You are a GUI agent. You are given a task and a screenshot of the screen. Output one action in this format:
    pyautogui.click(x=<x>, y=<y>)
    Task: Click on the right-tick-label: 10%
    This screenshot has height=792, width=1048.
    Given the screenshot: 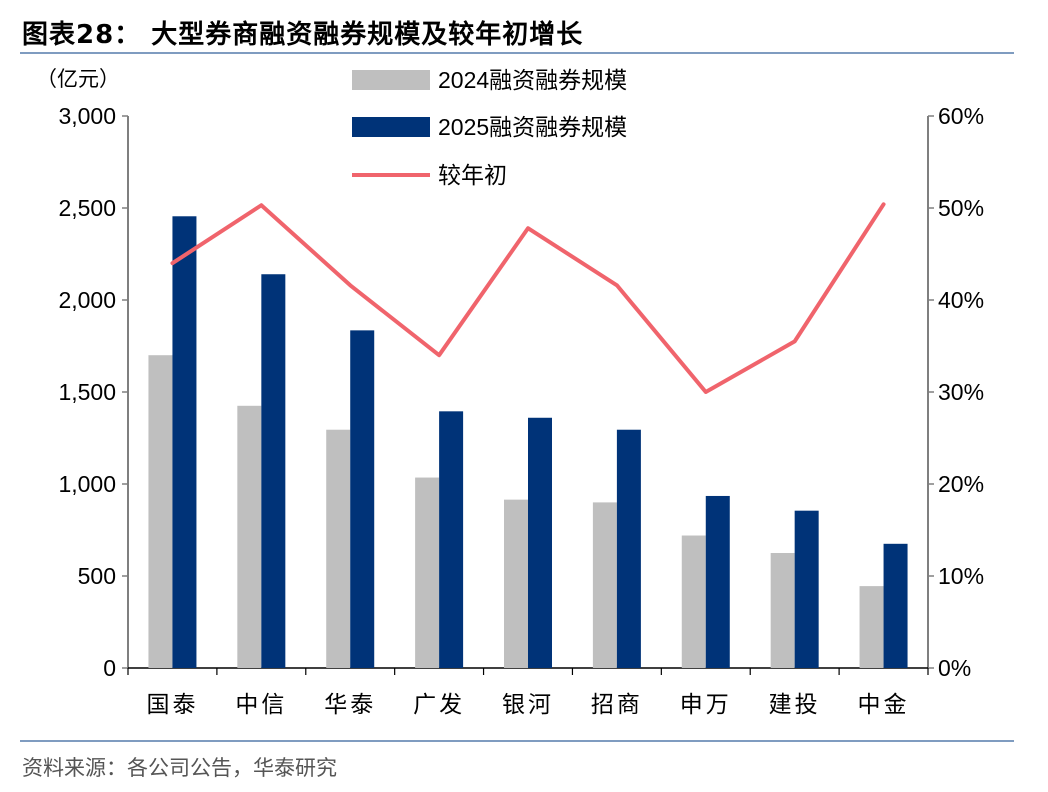 What is the action you would take?
    pyautogui.click(x=961, y=576)
    